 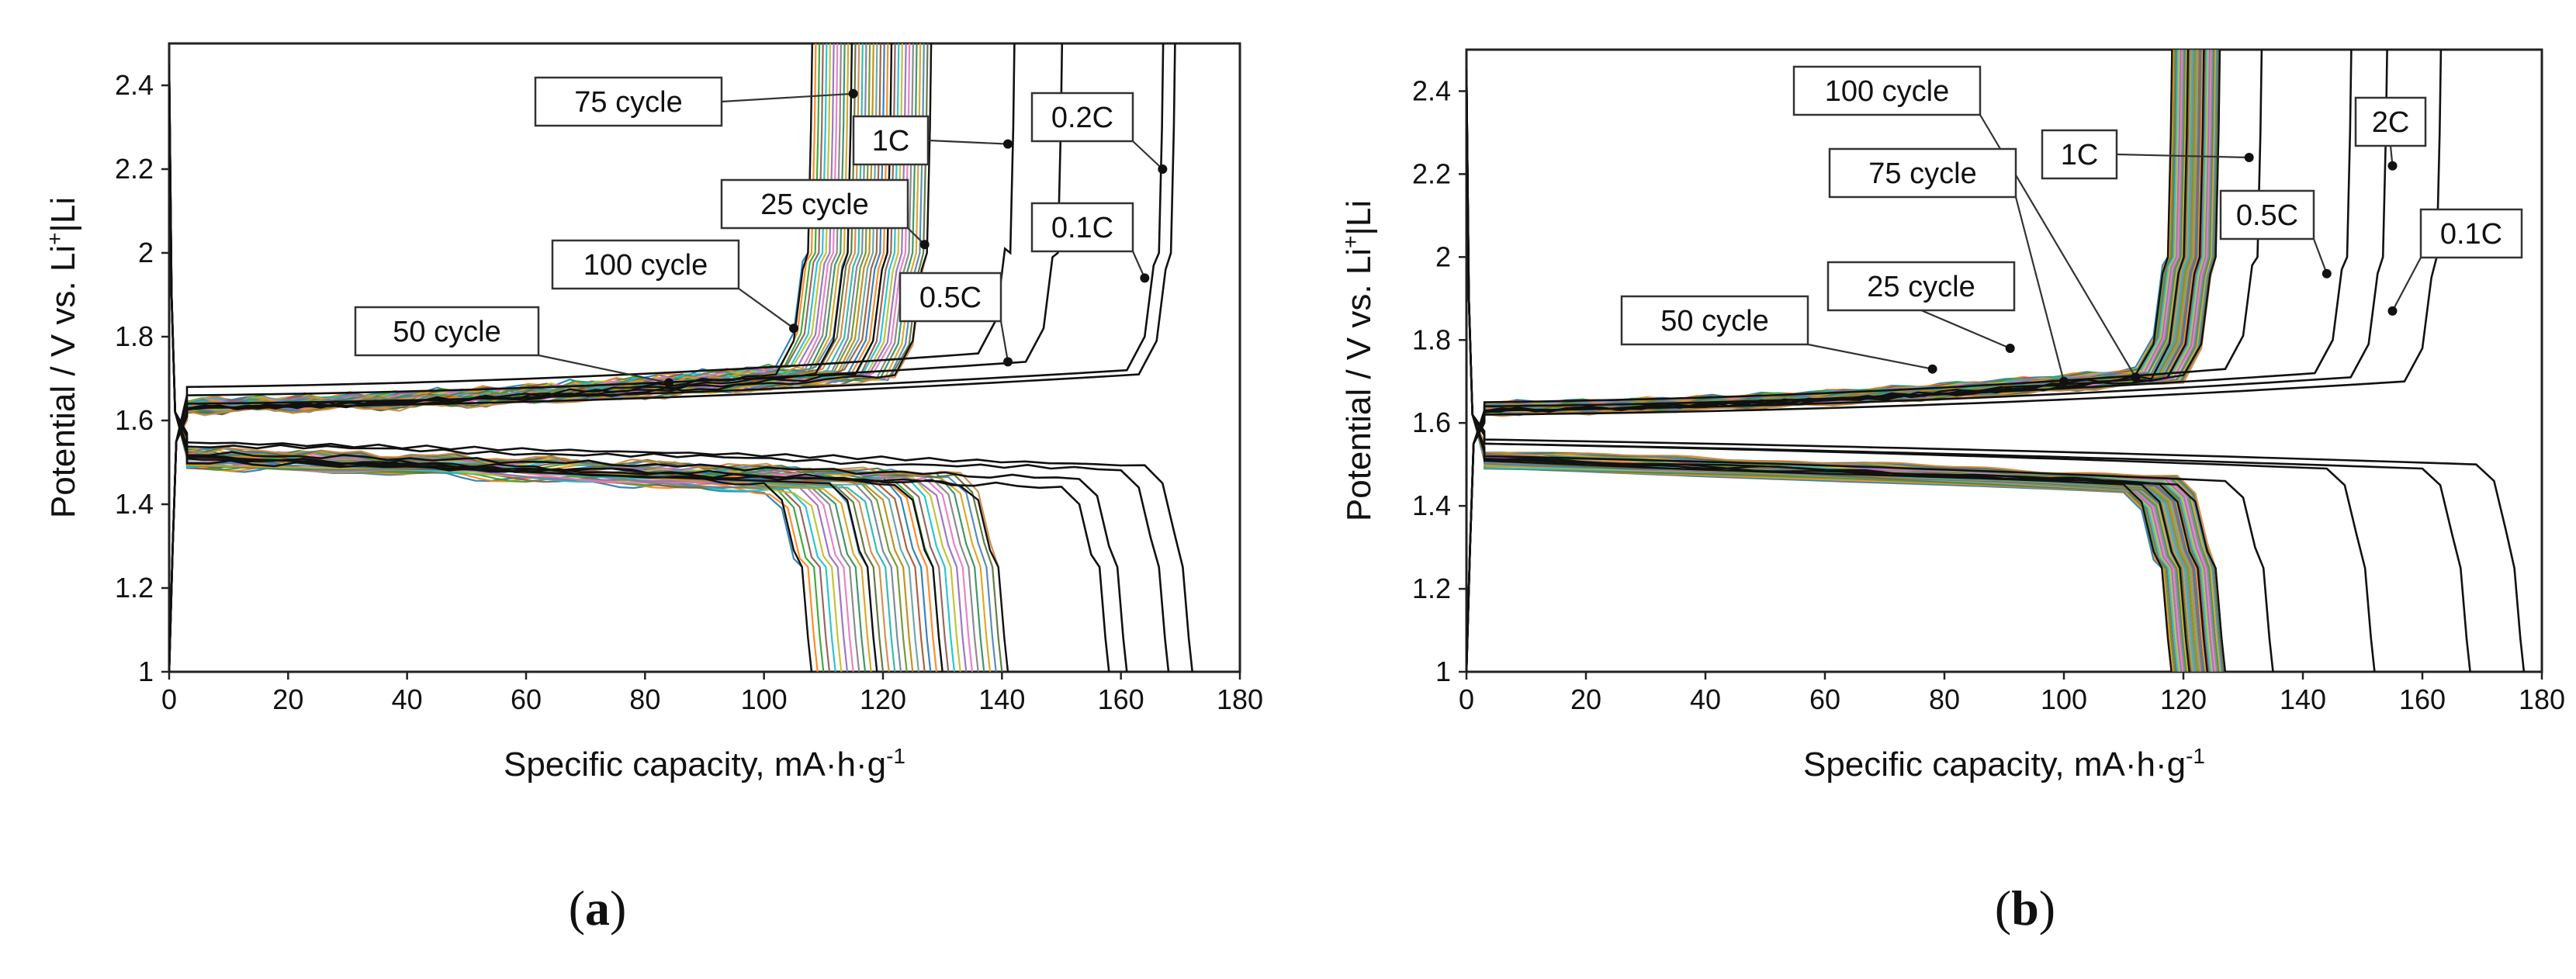 What do you see at coordinates (2064, 699) in the screenshot?
I see `x-tick-label: 100` at bounding box center [2064, 699].